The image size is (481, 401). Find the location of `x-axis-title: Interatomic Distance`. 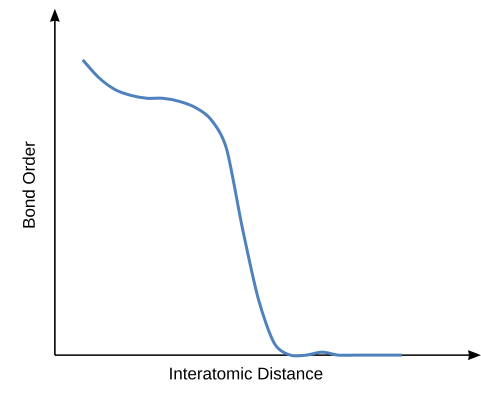

x-axis-title: Interatomic Distance is located at coordinates (246, 373).